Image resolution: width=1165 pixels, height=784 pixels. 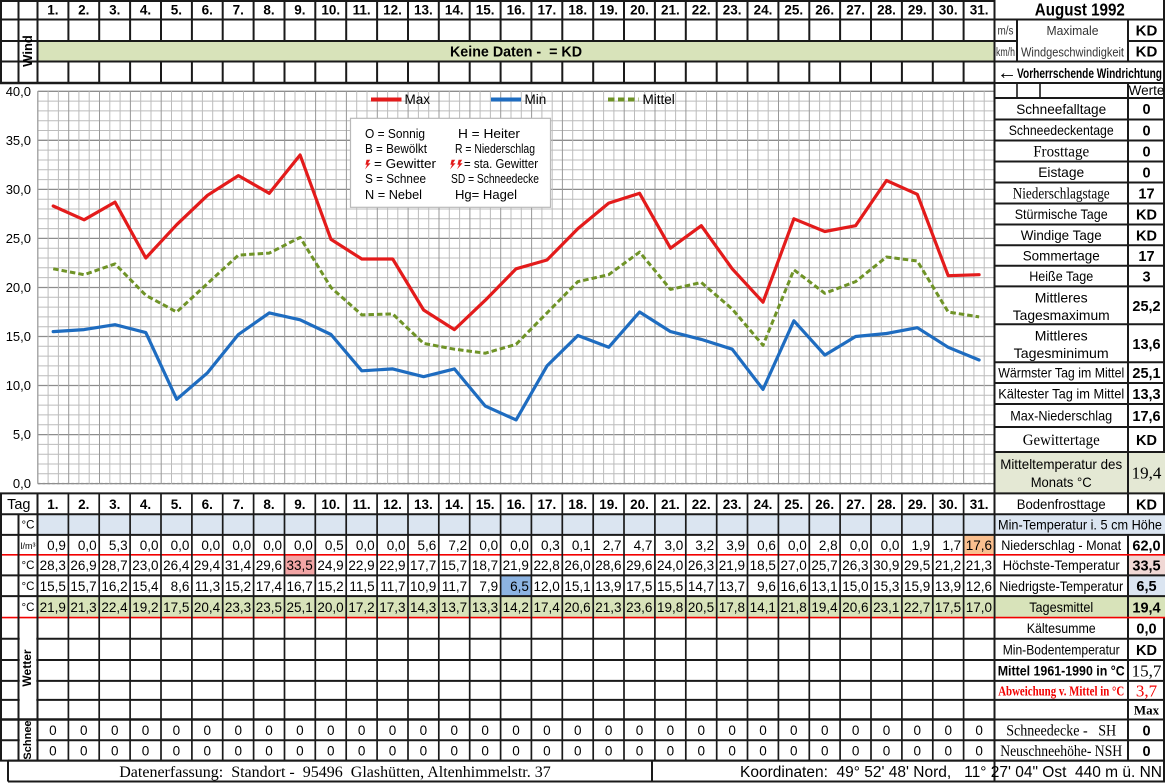 What do you see at coordinates (423, 565) in the screenshot?
I see `svg-text: 17,7` at bounding box center [423, 565].